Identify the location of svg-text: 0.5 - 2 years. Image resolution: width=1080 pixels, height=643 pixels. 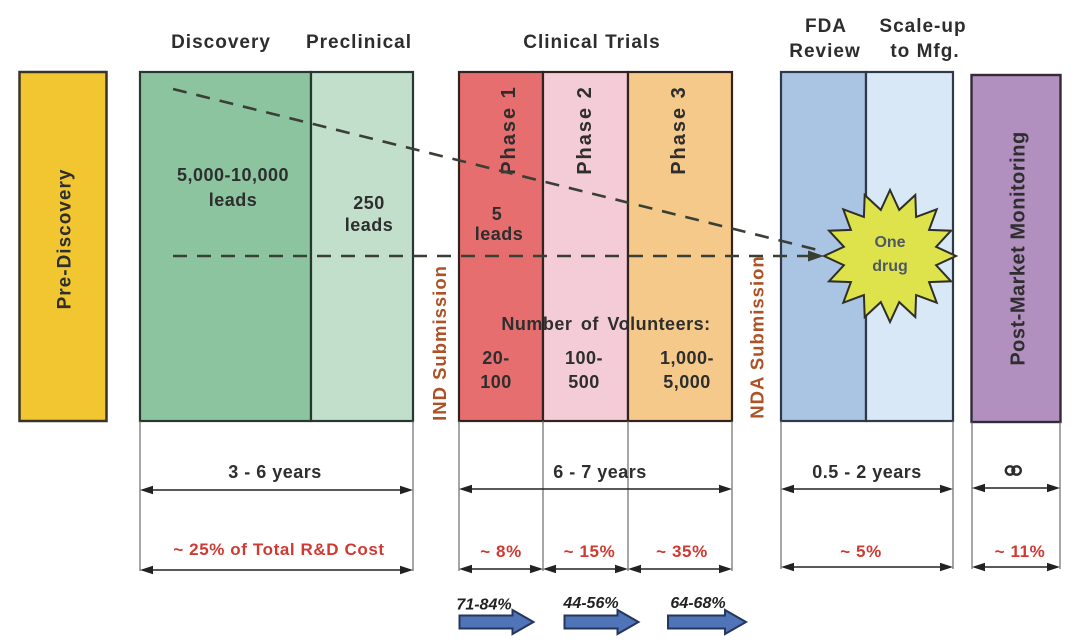
(867, 472).